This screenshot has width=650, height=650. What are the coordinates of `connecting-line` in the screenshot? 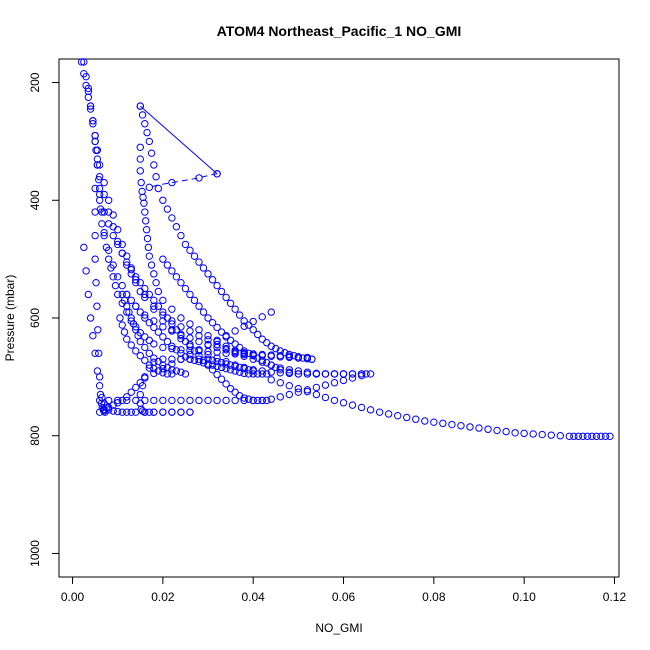 It's located at (178, 140).